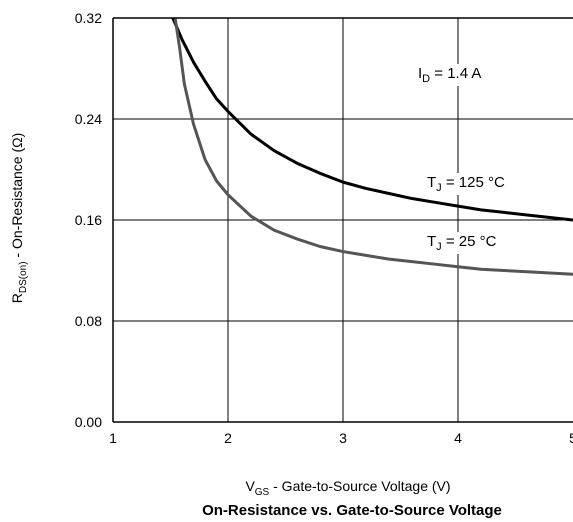  What do you see at coordinates (88, 220) in the screenshot?
I see `y-tick-label: 0.16` at bounding box center [88, 220].